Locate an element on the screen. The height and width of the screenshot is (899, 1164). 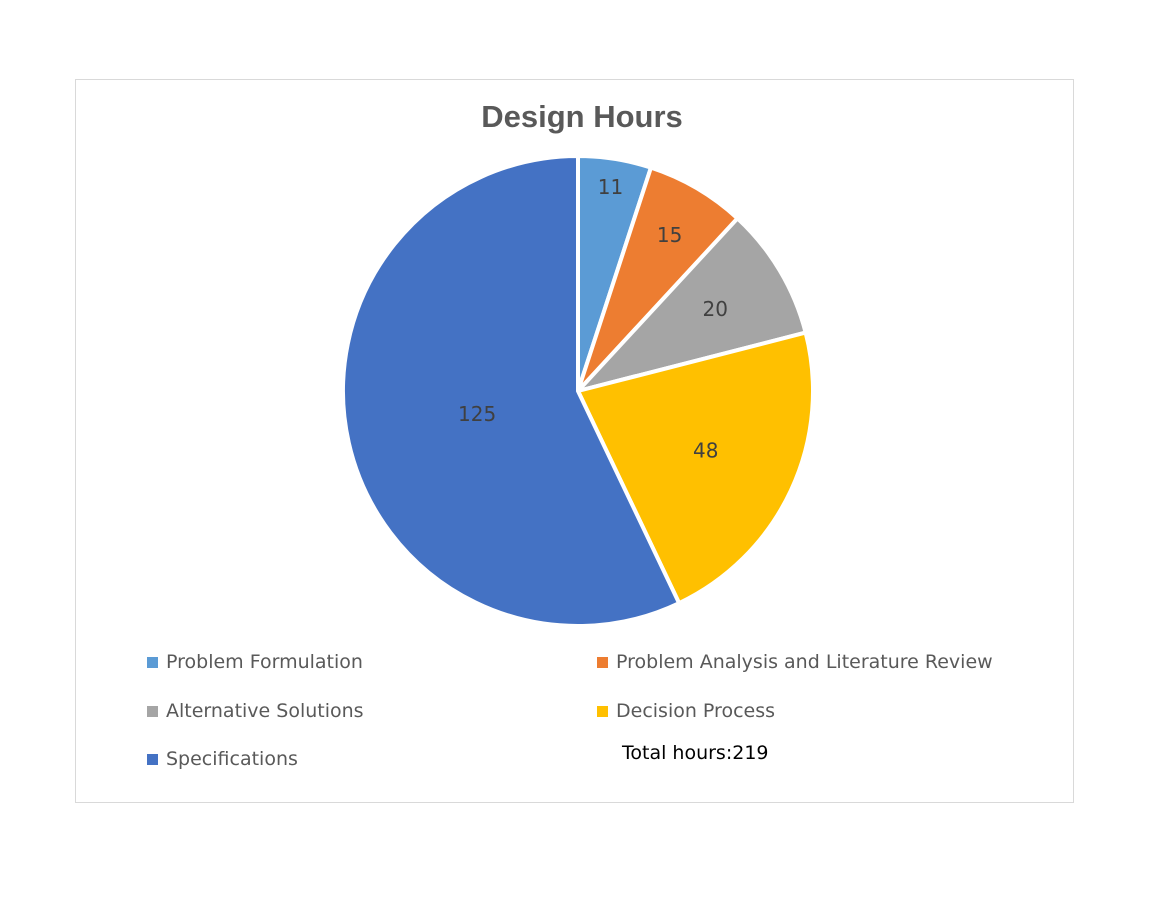
total-hours-text: Total hours:219 is located at coordinates (695, 753).